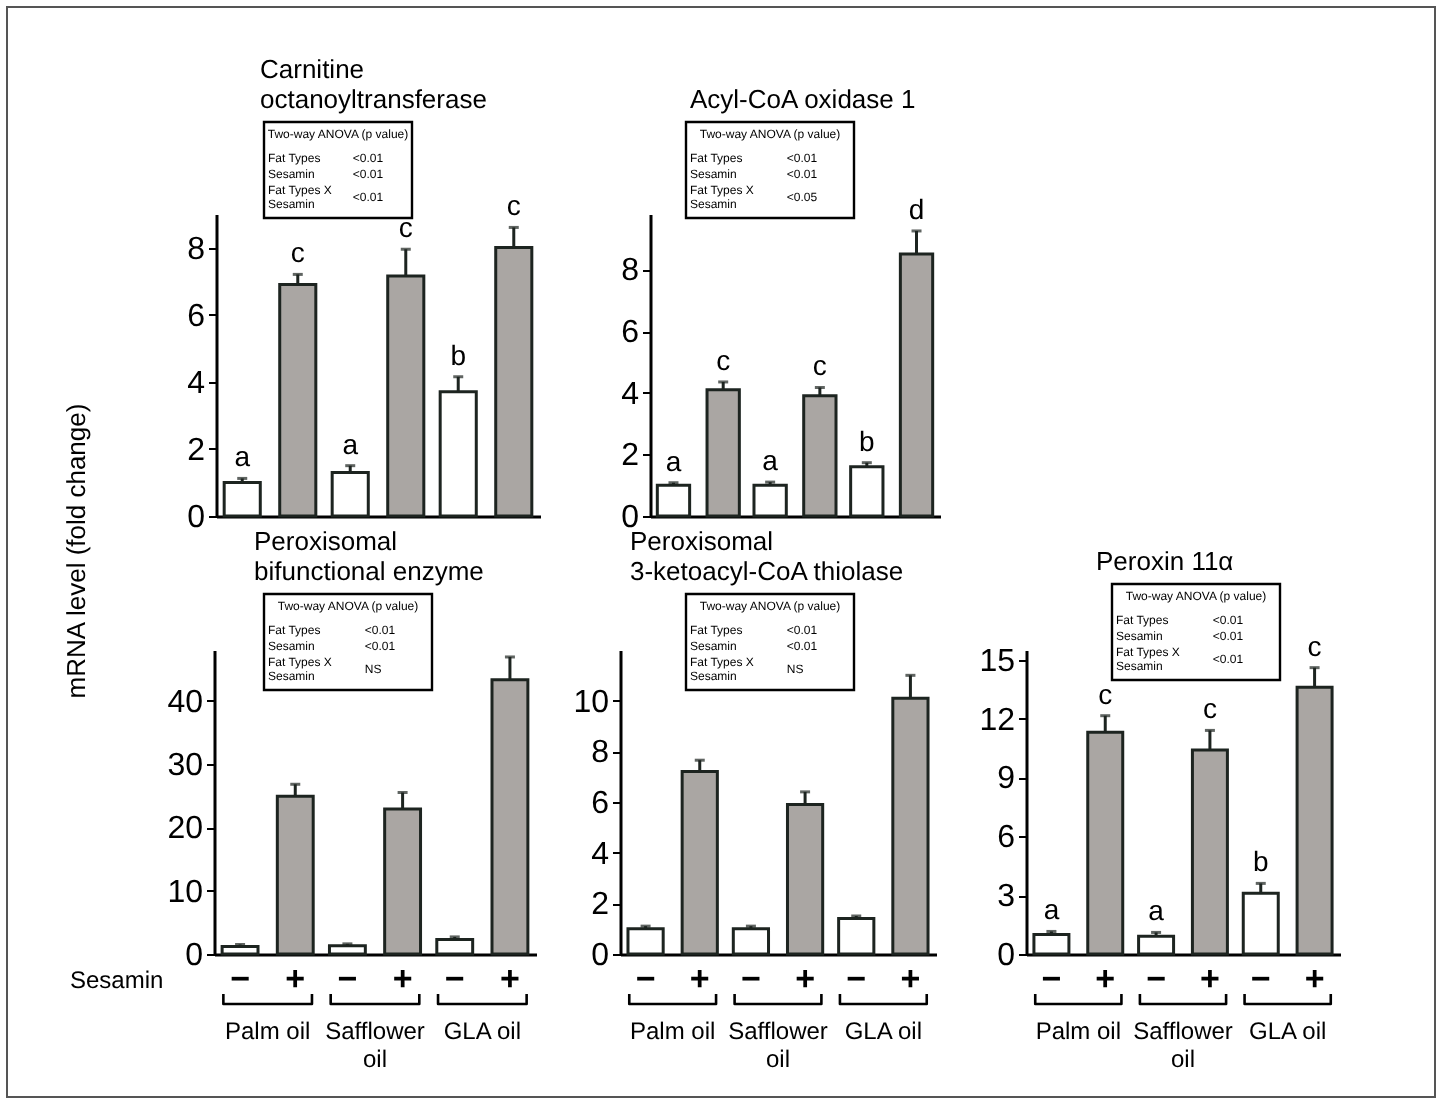  I want to click on y-tick-label: 12, so click(997, 720).